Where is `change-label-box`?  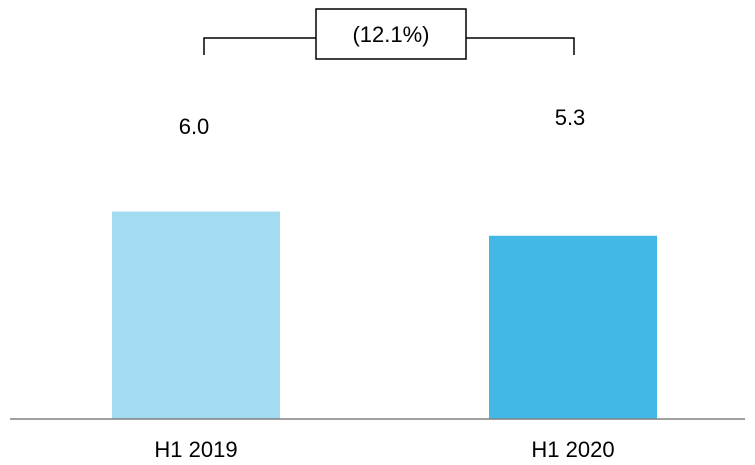
change-label-box is located at coordinates (391, 34).